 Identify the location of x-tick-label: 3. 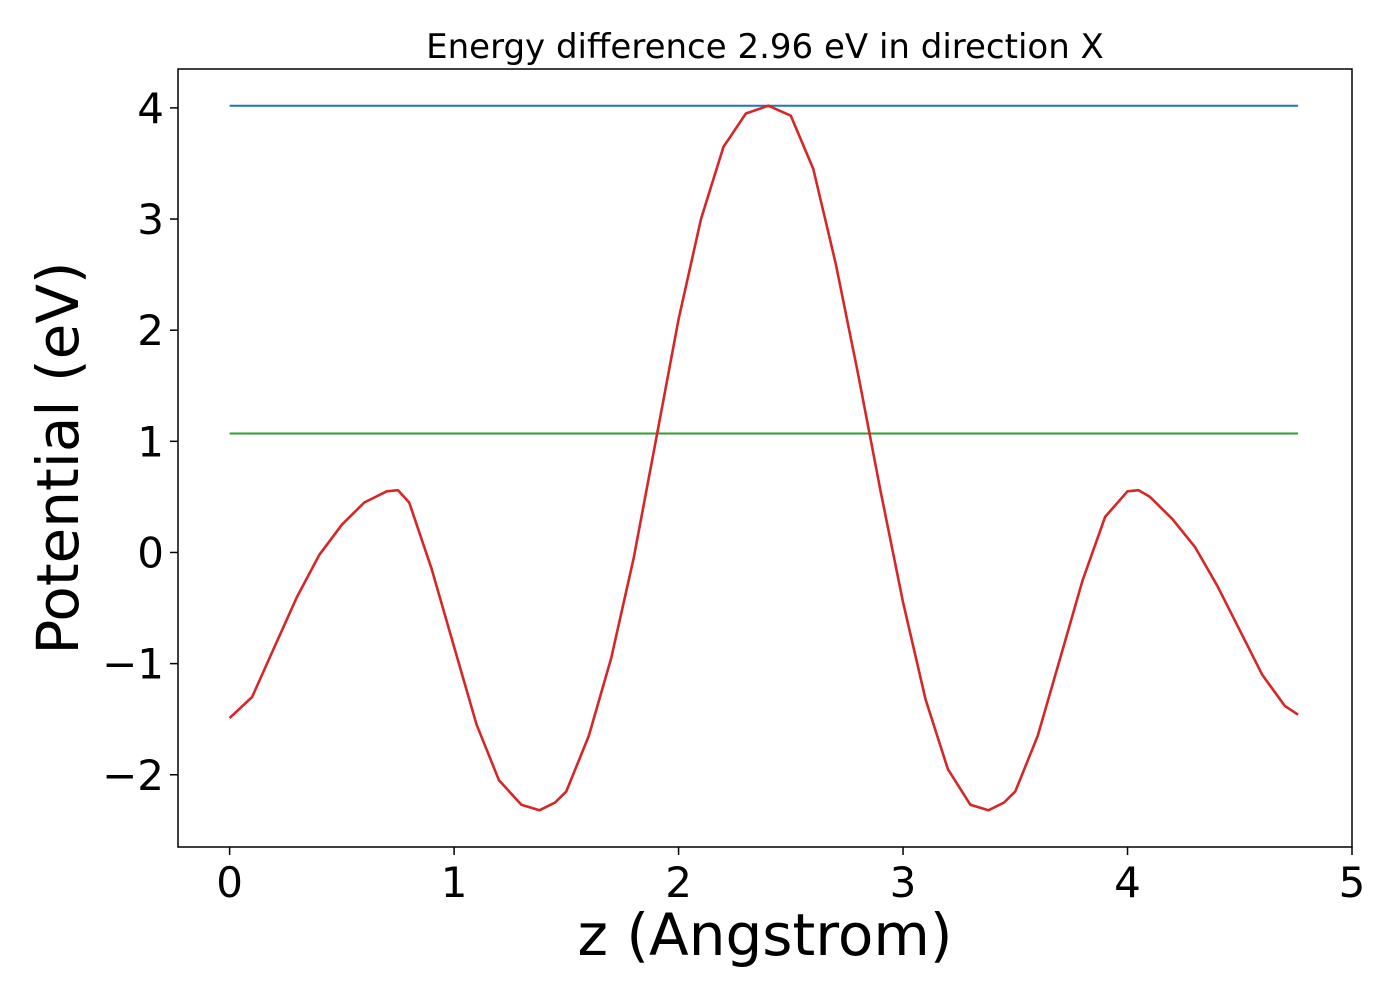
(903, 882).